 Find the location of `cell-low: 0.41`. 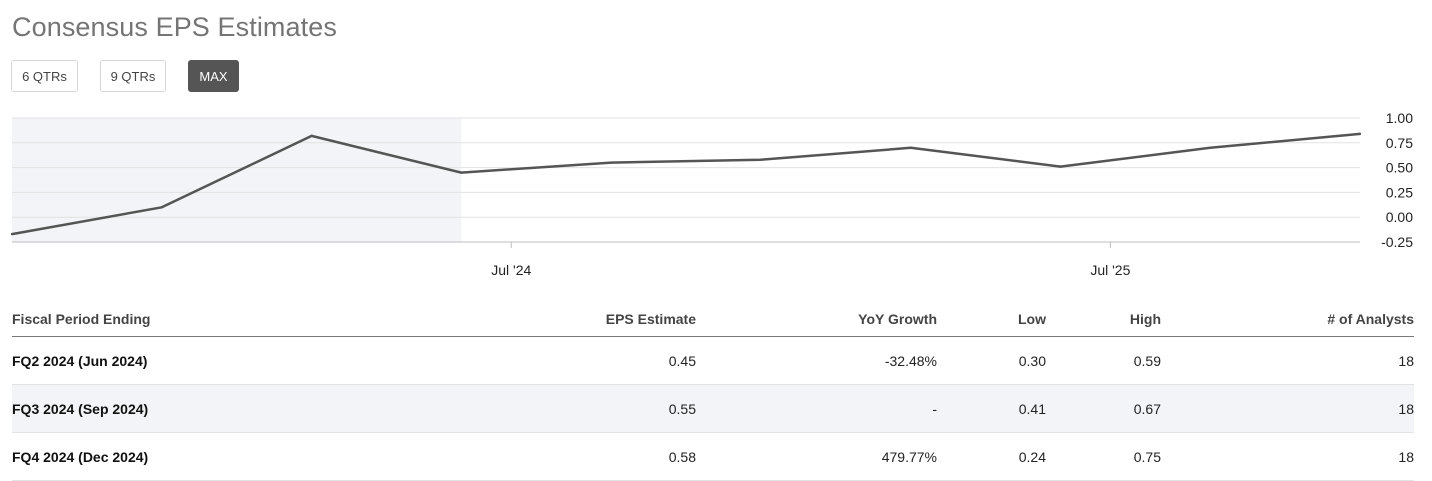

cell-low: 0.41 is located at coordinates (991, 408).